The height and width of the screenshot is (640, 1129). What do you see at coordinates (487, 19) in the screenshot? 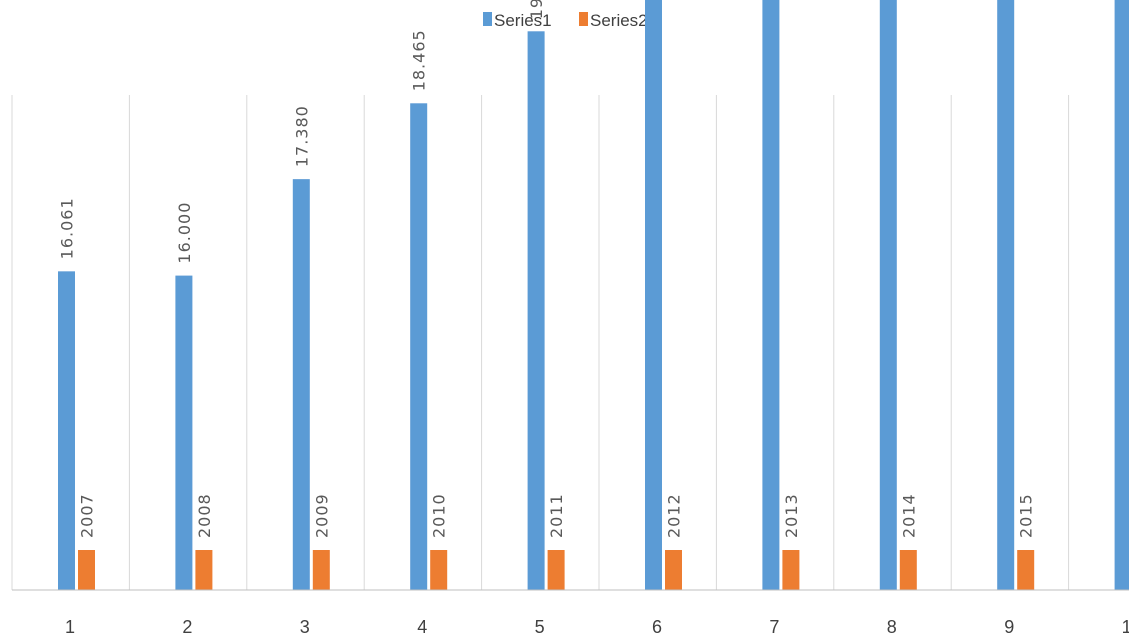
I see `legend-series1-swatch` at bounding box center [487, 19].